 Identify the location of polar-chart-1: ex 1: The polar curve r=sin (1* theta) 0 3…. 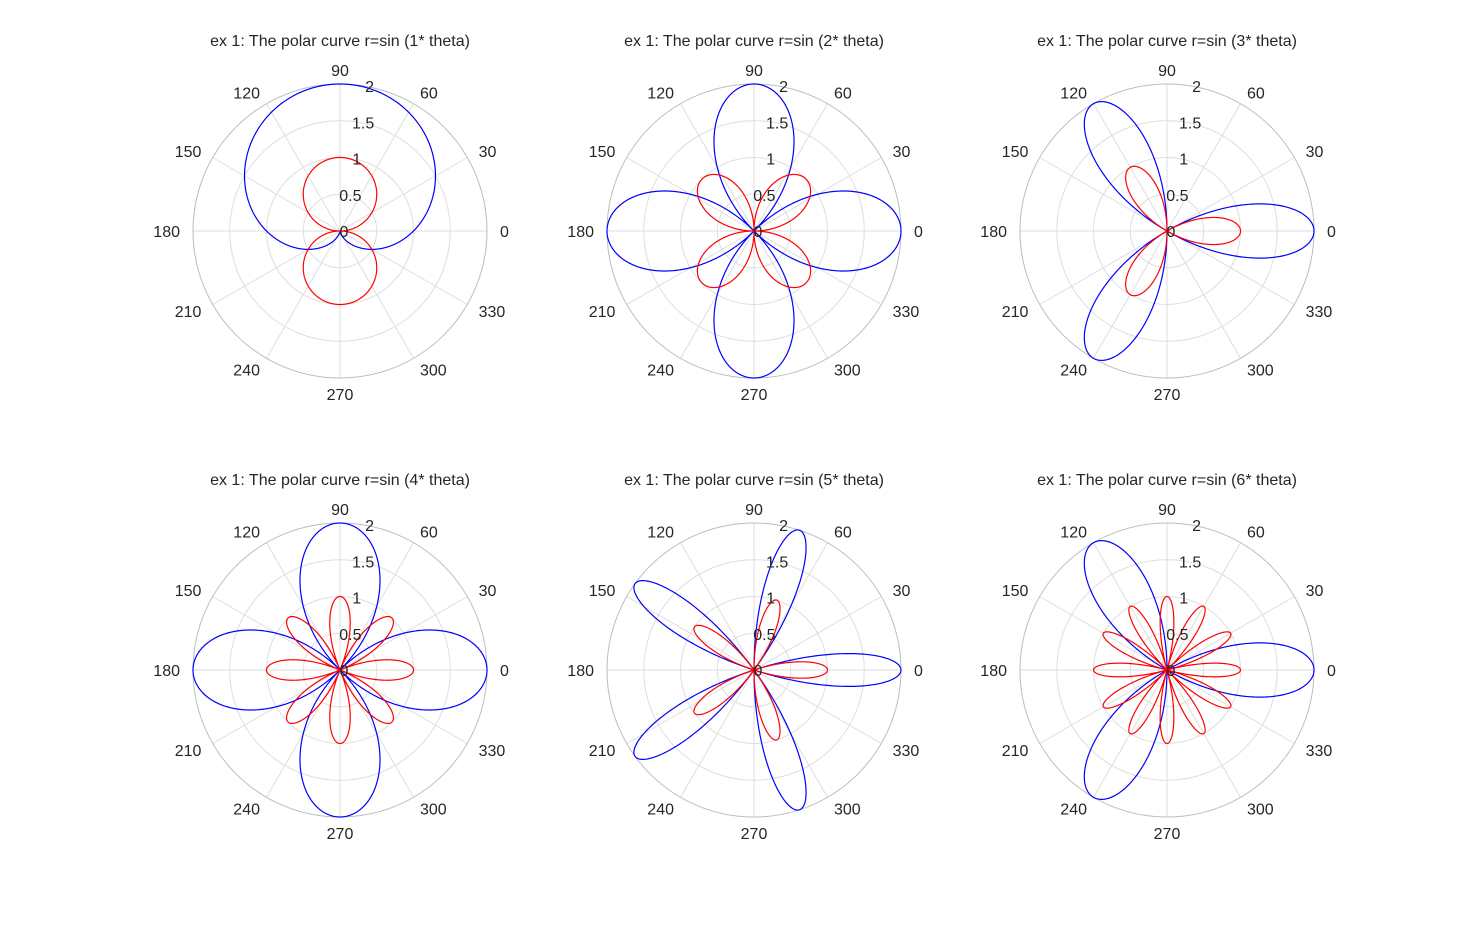
(331, 218).